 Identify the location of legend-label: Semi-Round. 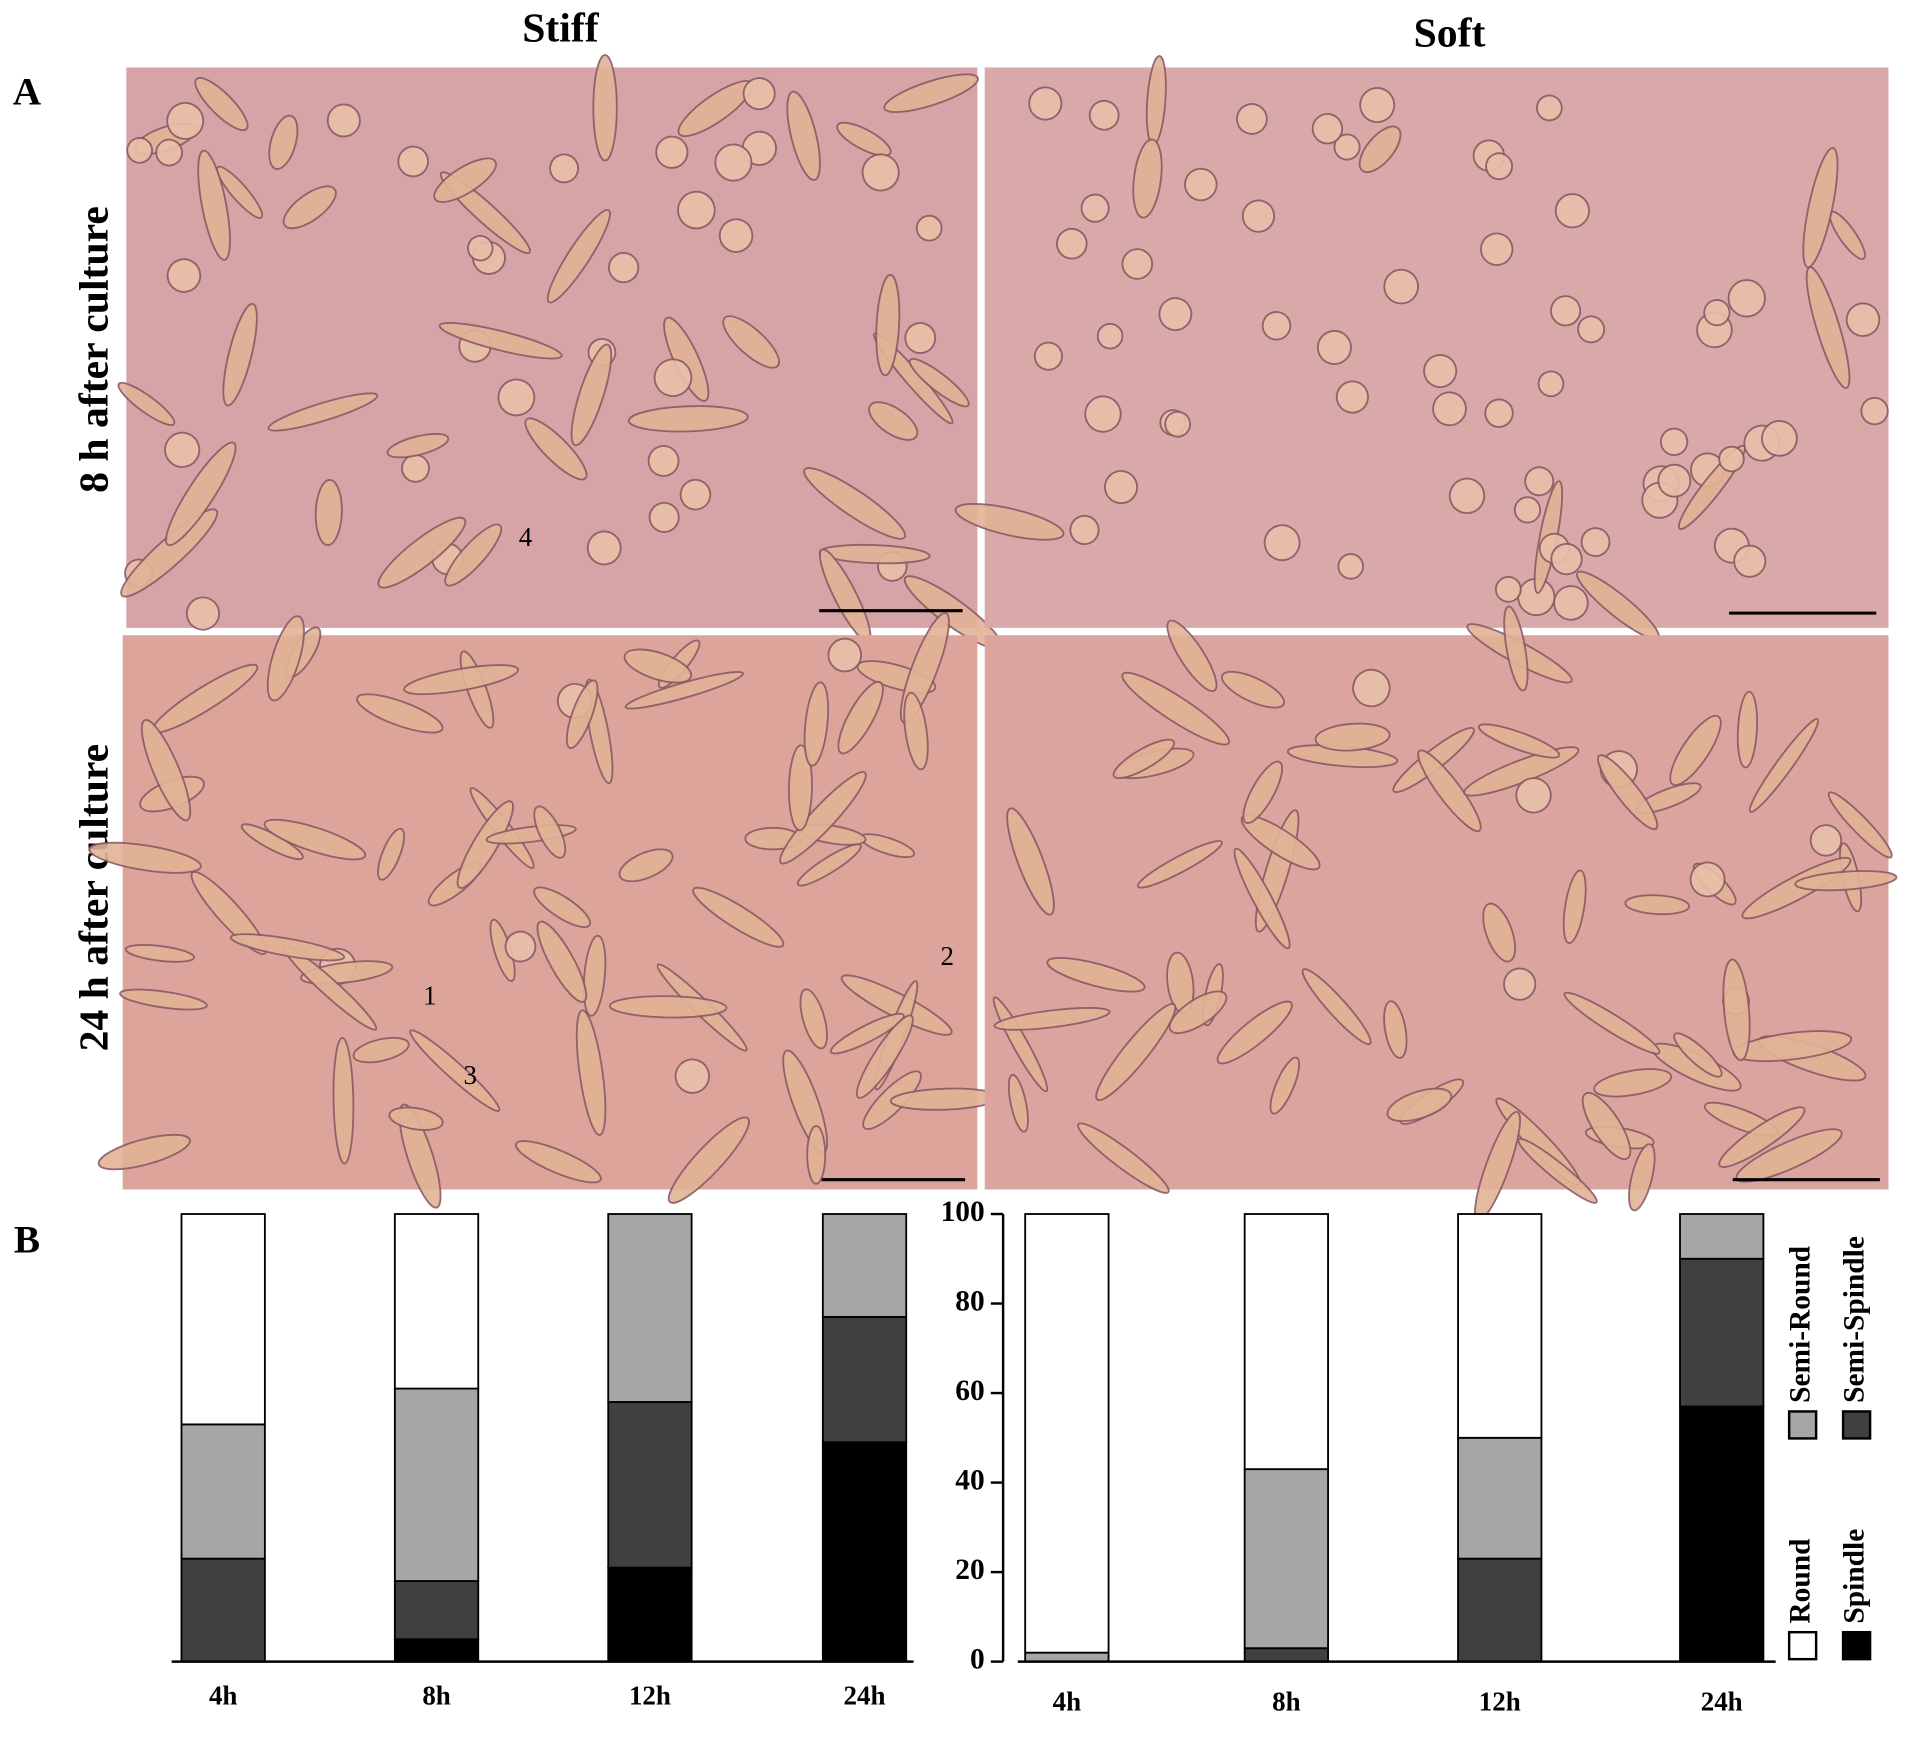
(1800, 1324).